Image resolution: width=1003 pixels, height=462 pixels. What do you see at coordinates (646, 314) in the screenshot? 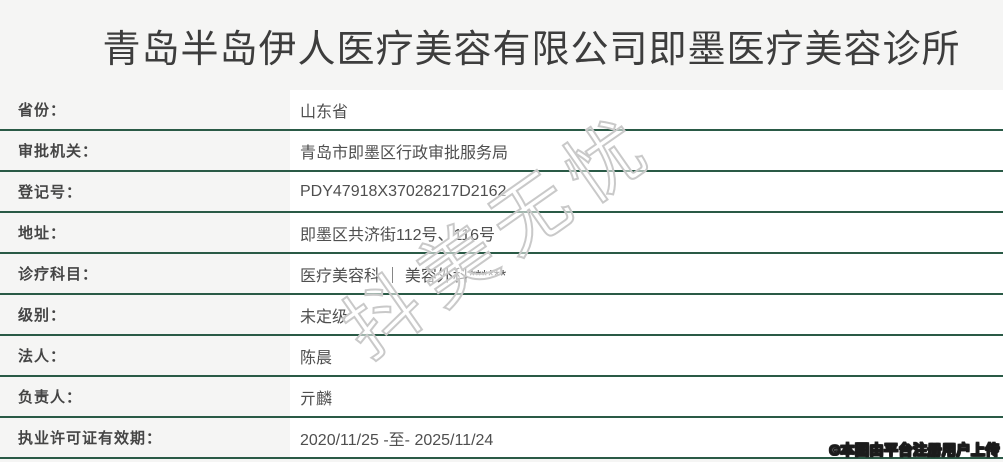
I see `row-value: 未定级` at bounding box center [646, 314].